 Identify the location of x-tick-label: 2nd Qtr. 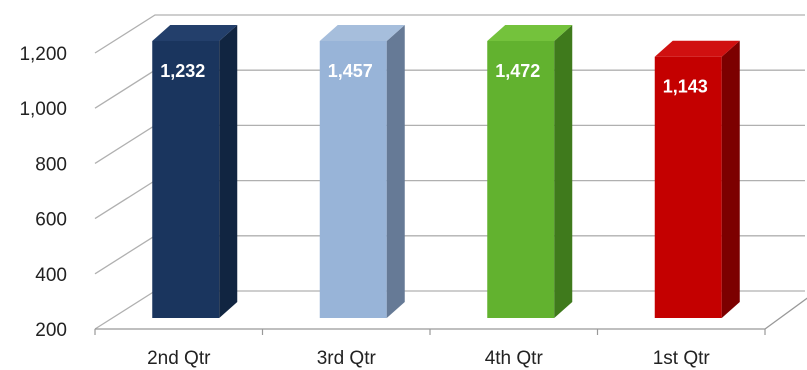
(179, 358).